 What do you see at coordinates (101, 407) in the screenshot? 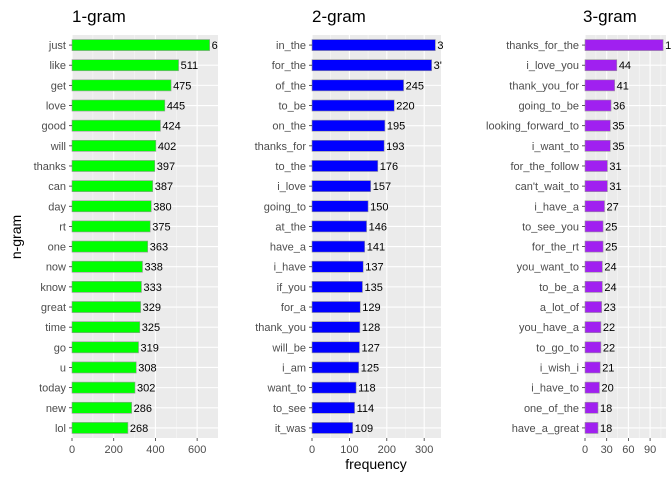
I see `bar-new` at bounding box center [101, 407].